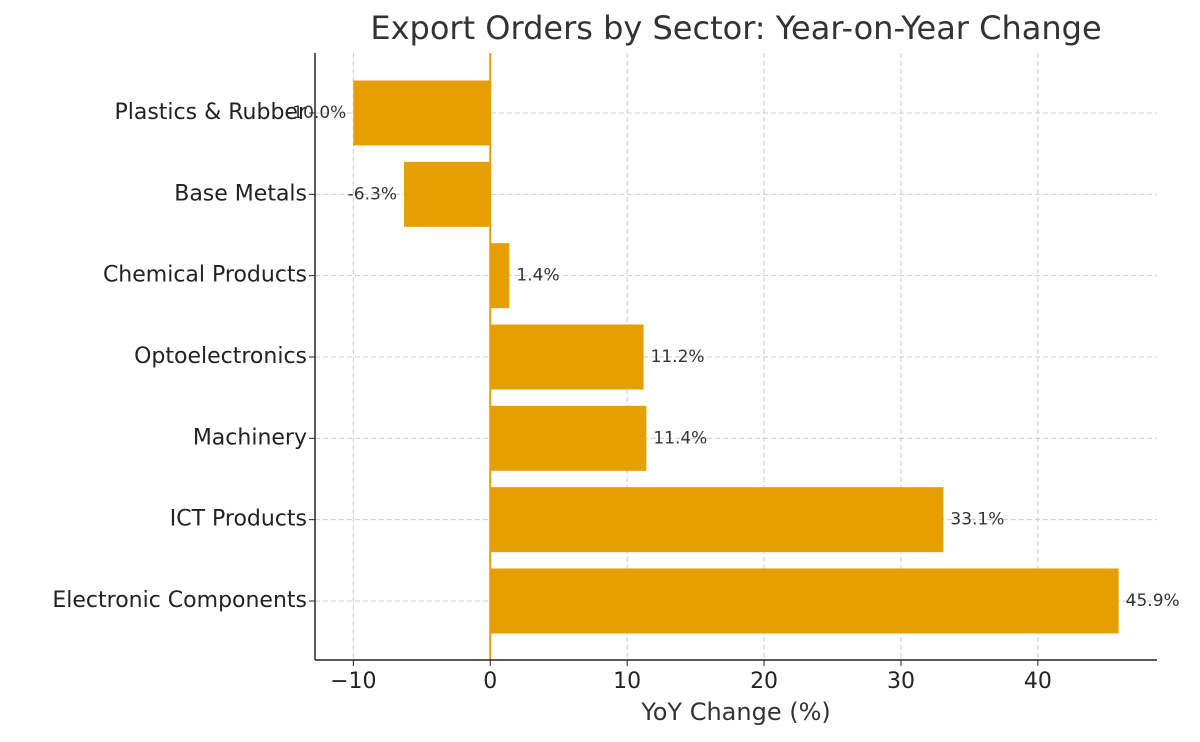 This screenshot has height=742, width=1200. Describe the element at coordinates (627, 681) in the screenshot. I see `x-tick-label: 10` at that location.